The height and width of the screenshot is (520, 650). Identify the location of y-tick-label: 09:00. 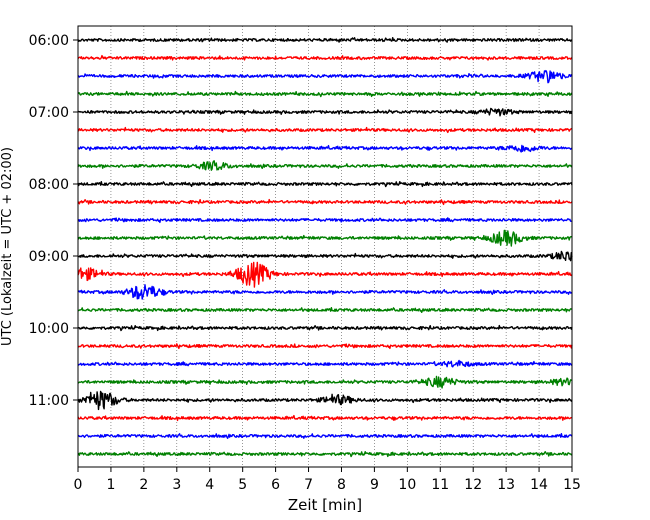
(49, 257).